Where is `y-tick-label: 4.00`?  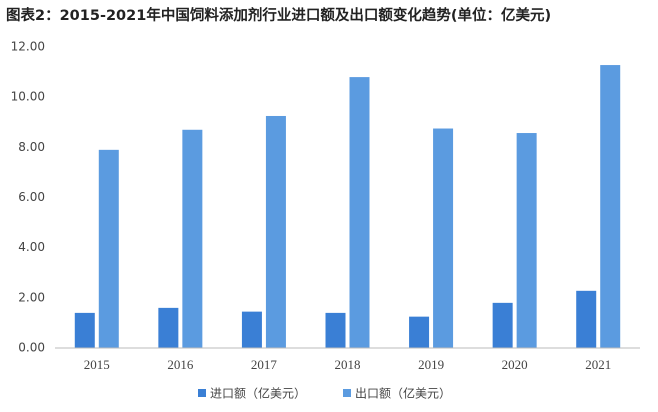 y-tick-label: 4.00 is located at coordinates (31, 247).